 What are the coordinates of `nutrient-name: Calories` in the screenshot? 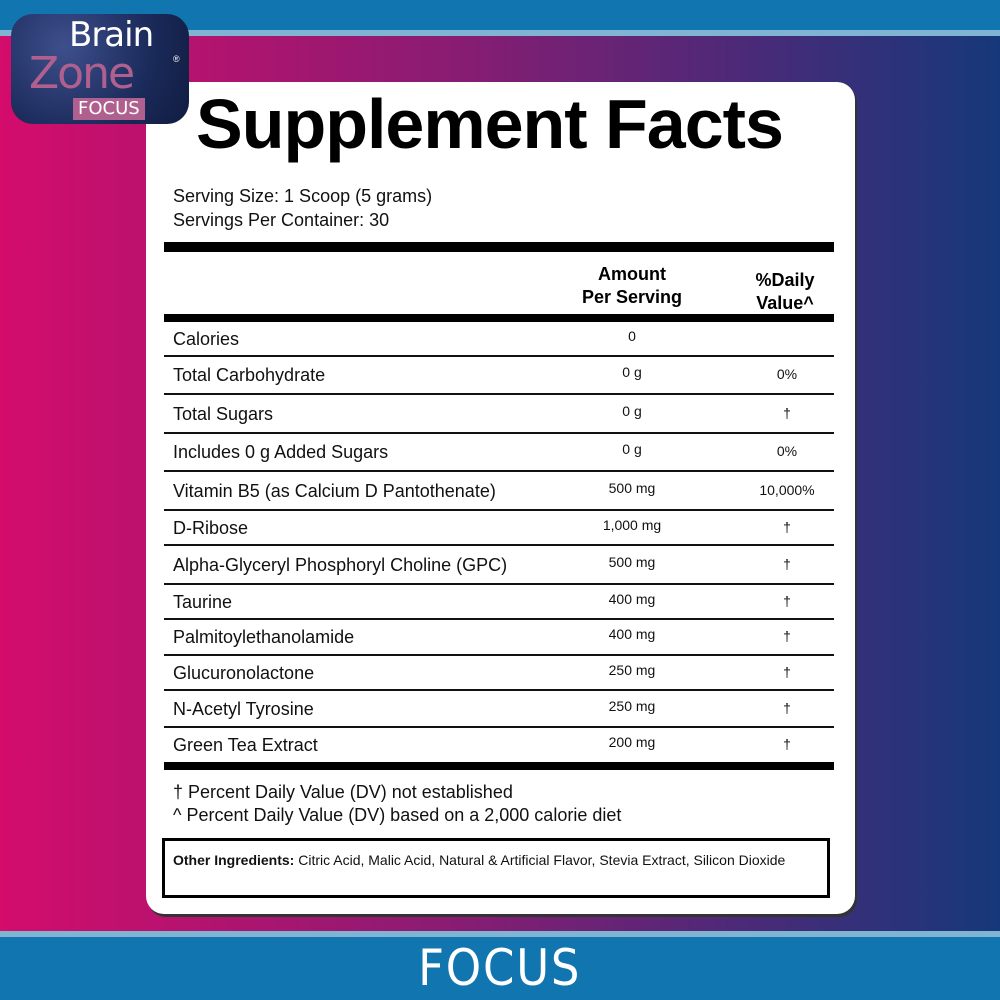 It's located at (206, 339).